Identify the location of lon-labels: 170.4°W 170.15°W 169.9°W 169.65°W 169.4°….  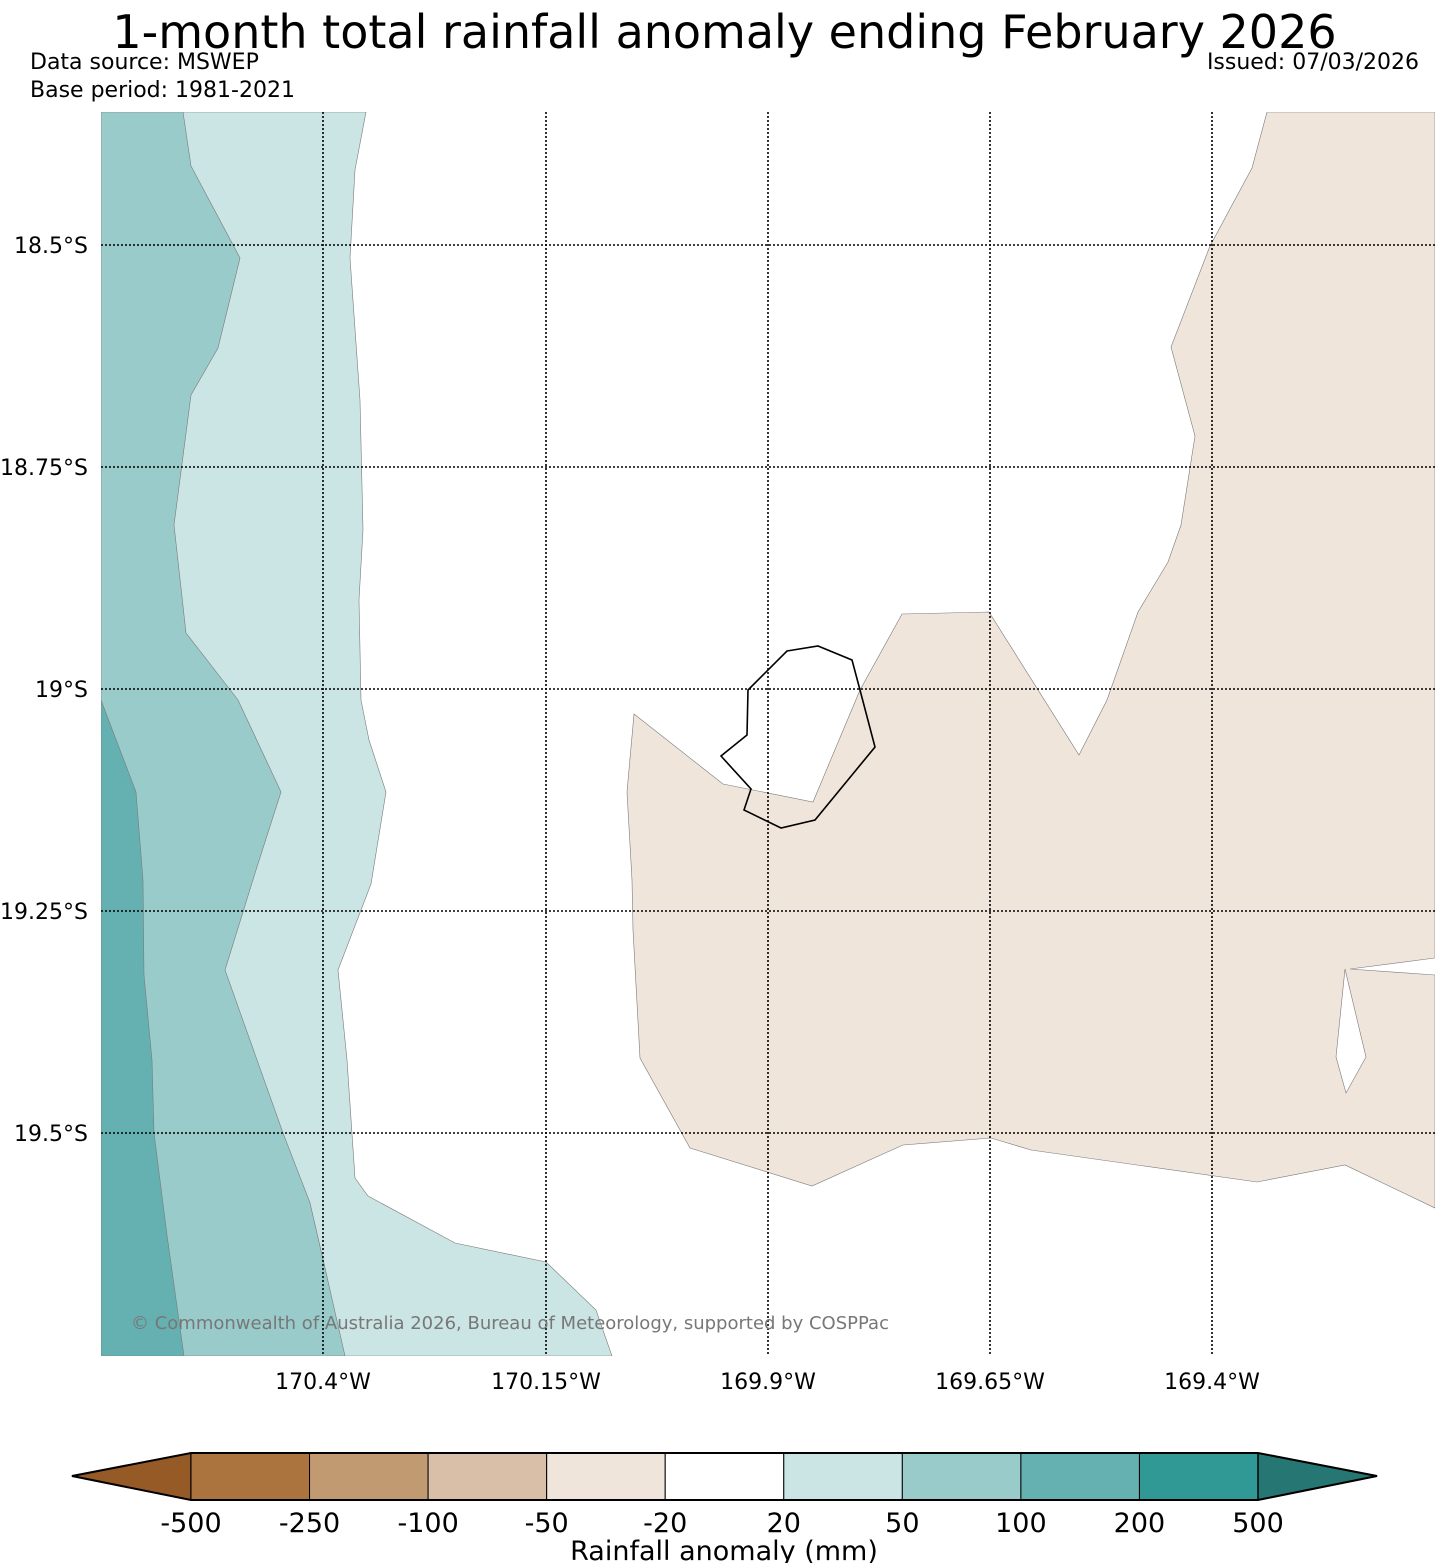
(767, 1382).